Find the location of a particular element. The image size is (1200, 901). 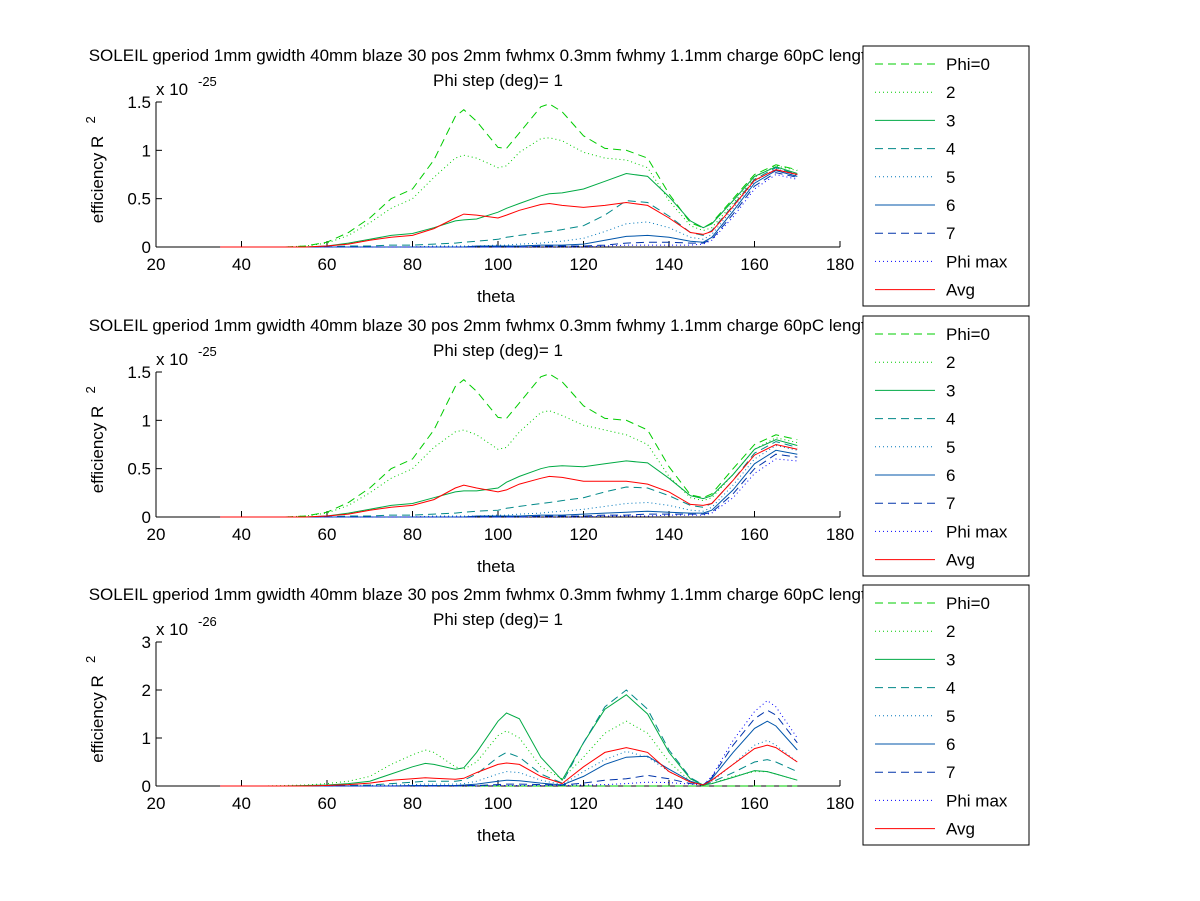

x-tick-label: 120 is located at coordinates (583, 264).